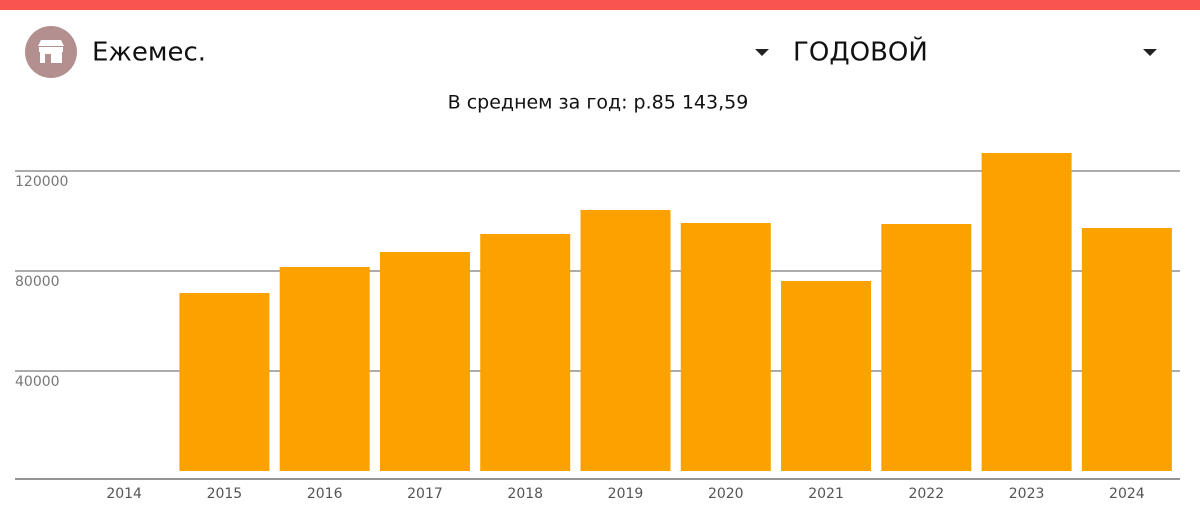  I want to click on icon-shop, so click(51, 51).